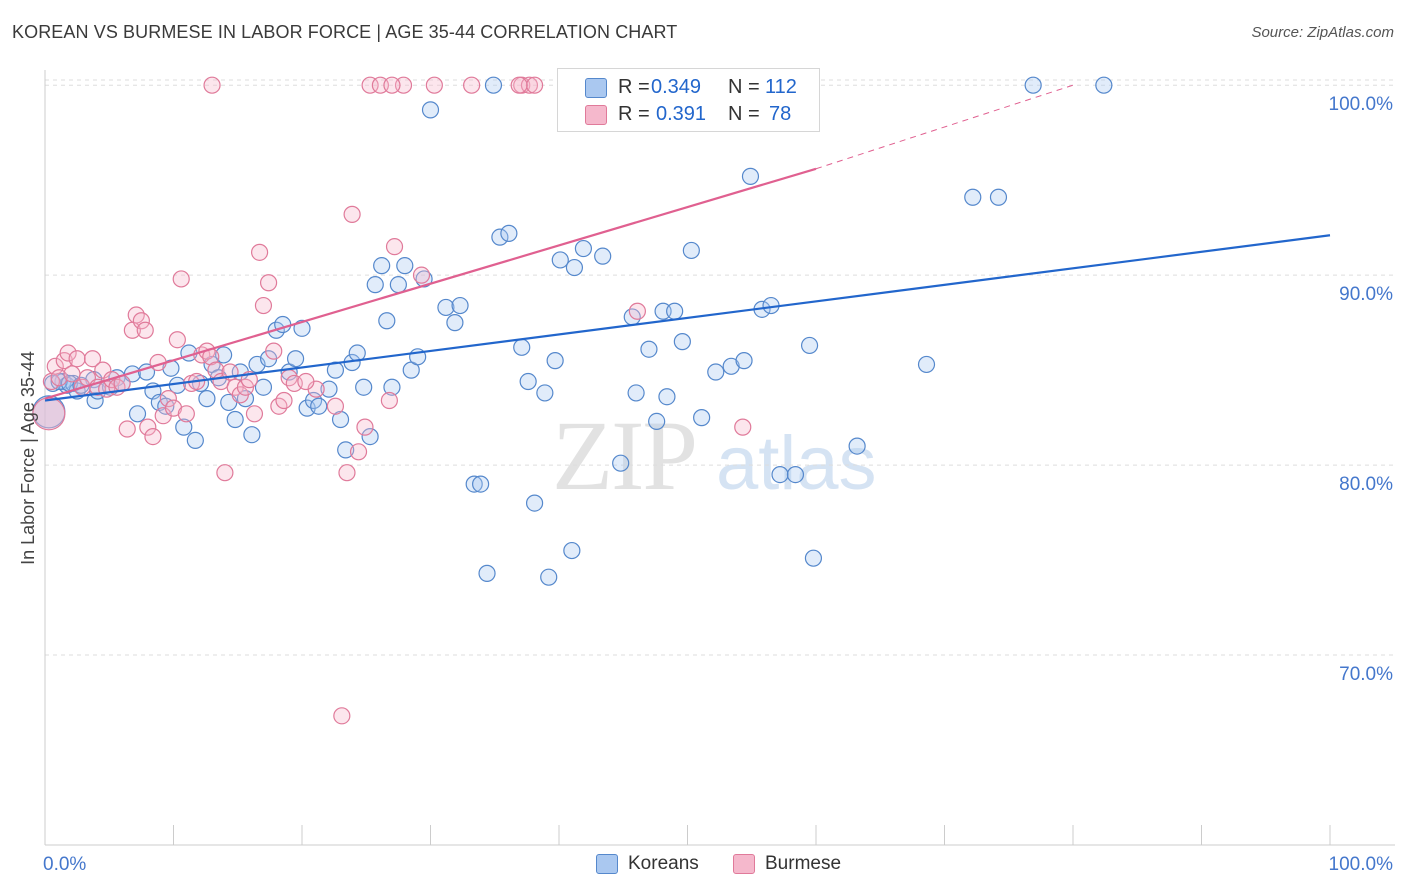 The image size is (1406, 892). Describe the element at coordinates (780, 114) in the screenshot. I see `legend-n-value-burmese: 78` at that location.